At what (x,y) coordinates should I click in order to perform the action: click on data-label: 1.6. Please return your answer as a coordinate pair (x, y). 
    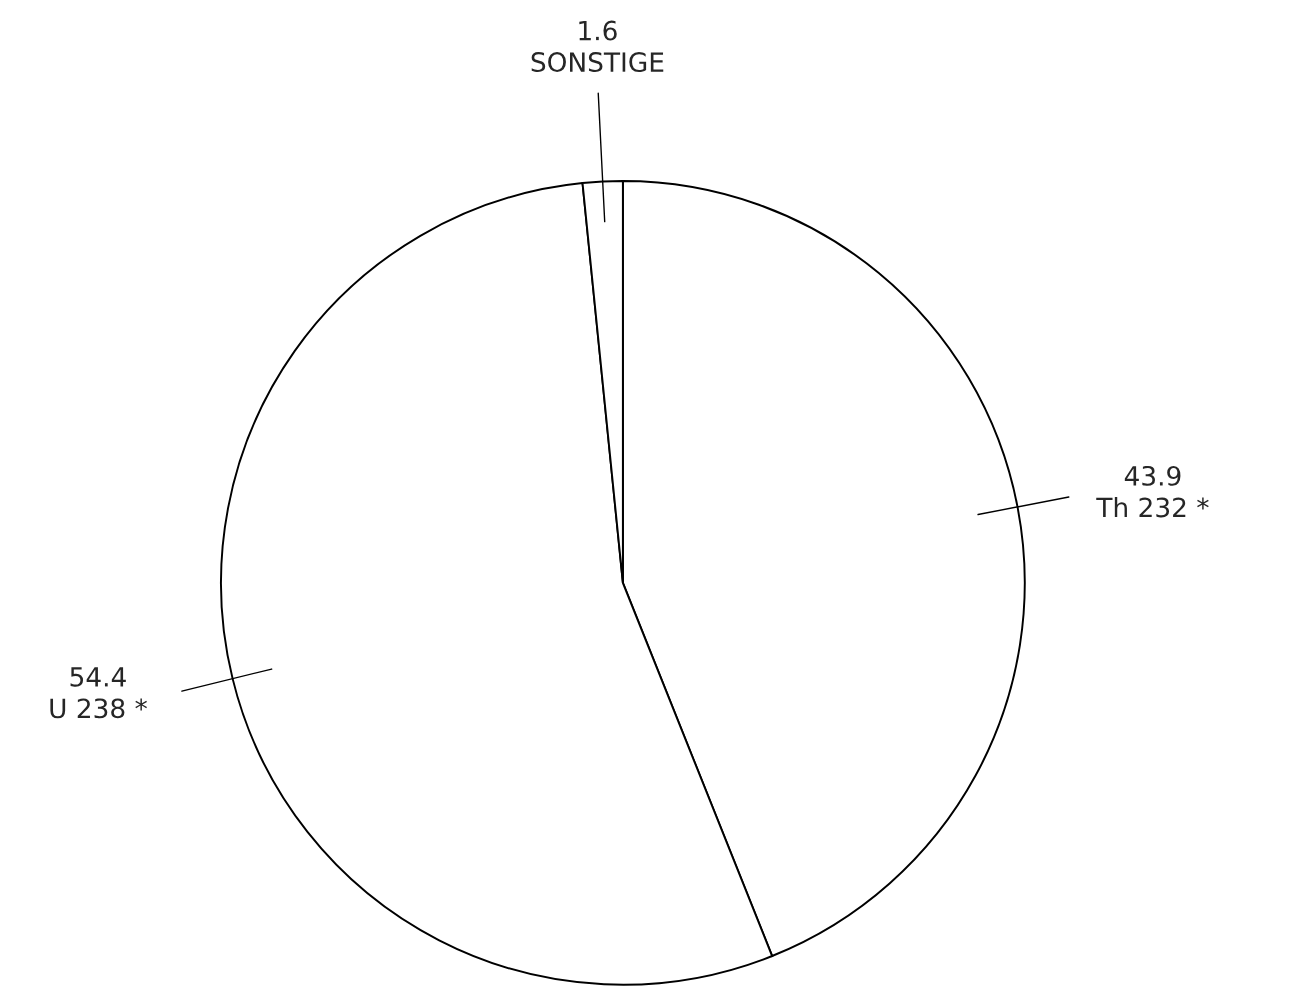
    Looking at the image, I should click on (598, 30).